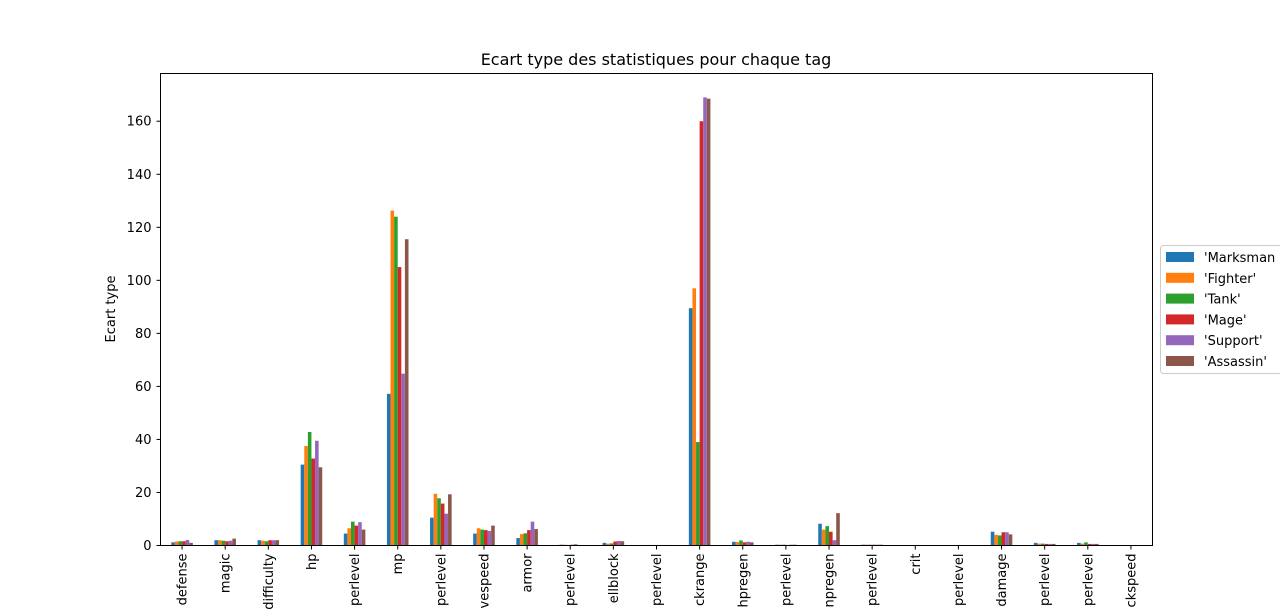  What do you see at coordinates (398, 564) in the screenshot?
I see `x-tick-label: mp` at bounding box center [398, 564].